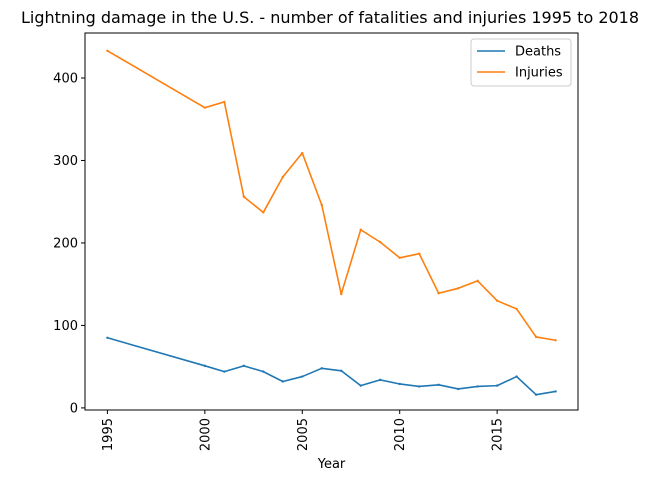  What do you see at coordinates (538, 52) in the screenshot?
I see `legend-label-deaths: Deaths` at bounding box center [538, 52].